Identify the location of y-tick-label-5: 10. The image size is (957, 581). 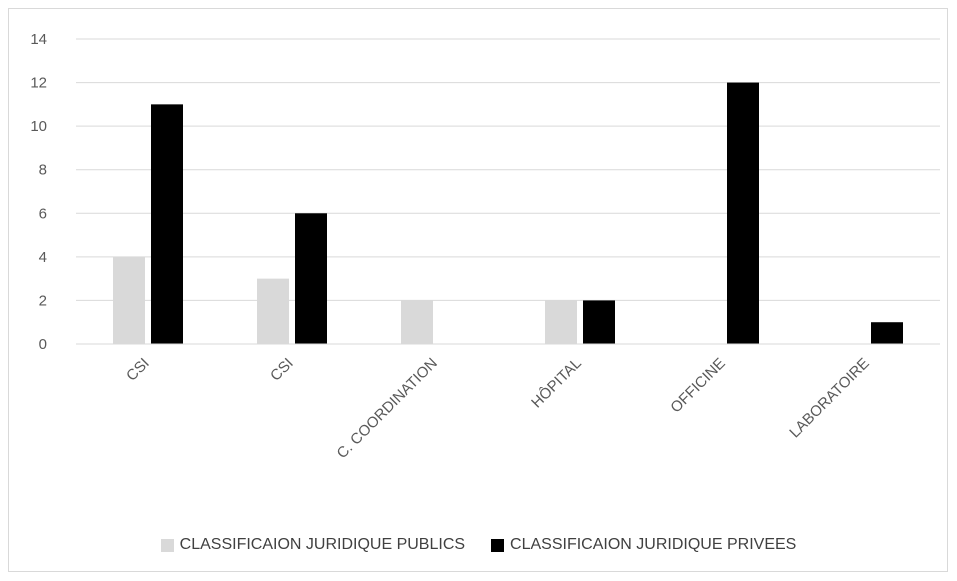
(38, 126).